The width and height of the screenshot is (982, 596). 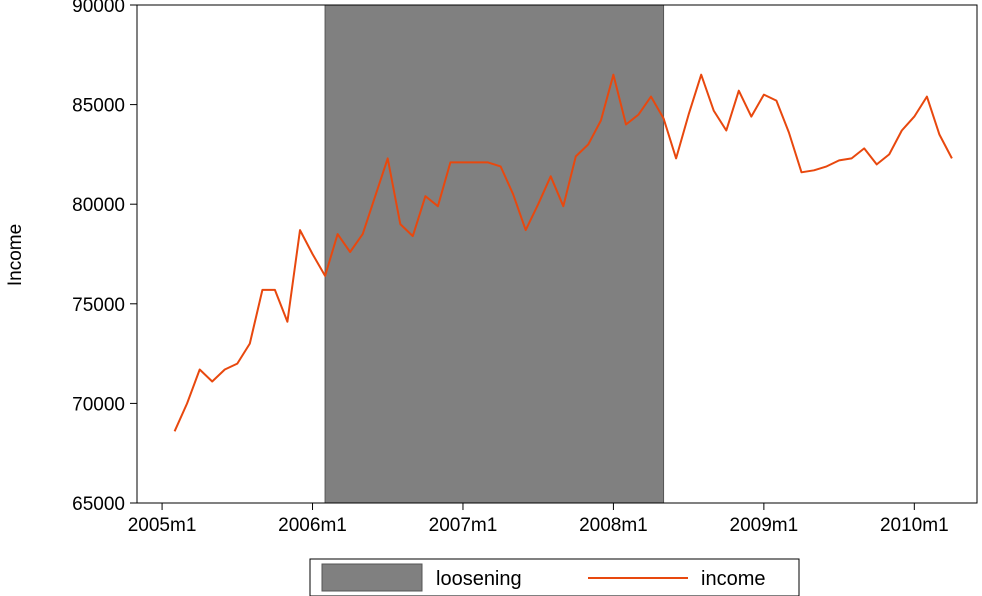 What do you see at coordinates (98, 504) in the screenshot?
I see `y-tick-label: 65000` at bounding box center [98, 504].